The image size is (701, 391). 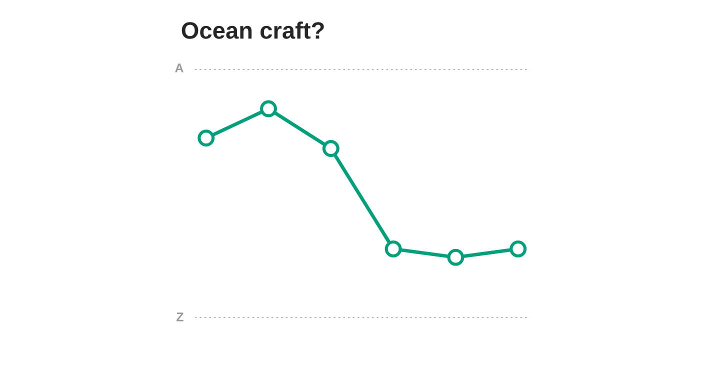 What do you see at coordinates (180, 317) in the screenshot?
I see `ref-line-label: Z` at bounding box center [180, 317].